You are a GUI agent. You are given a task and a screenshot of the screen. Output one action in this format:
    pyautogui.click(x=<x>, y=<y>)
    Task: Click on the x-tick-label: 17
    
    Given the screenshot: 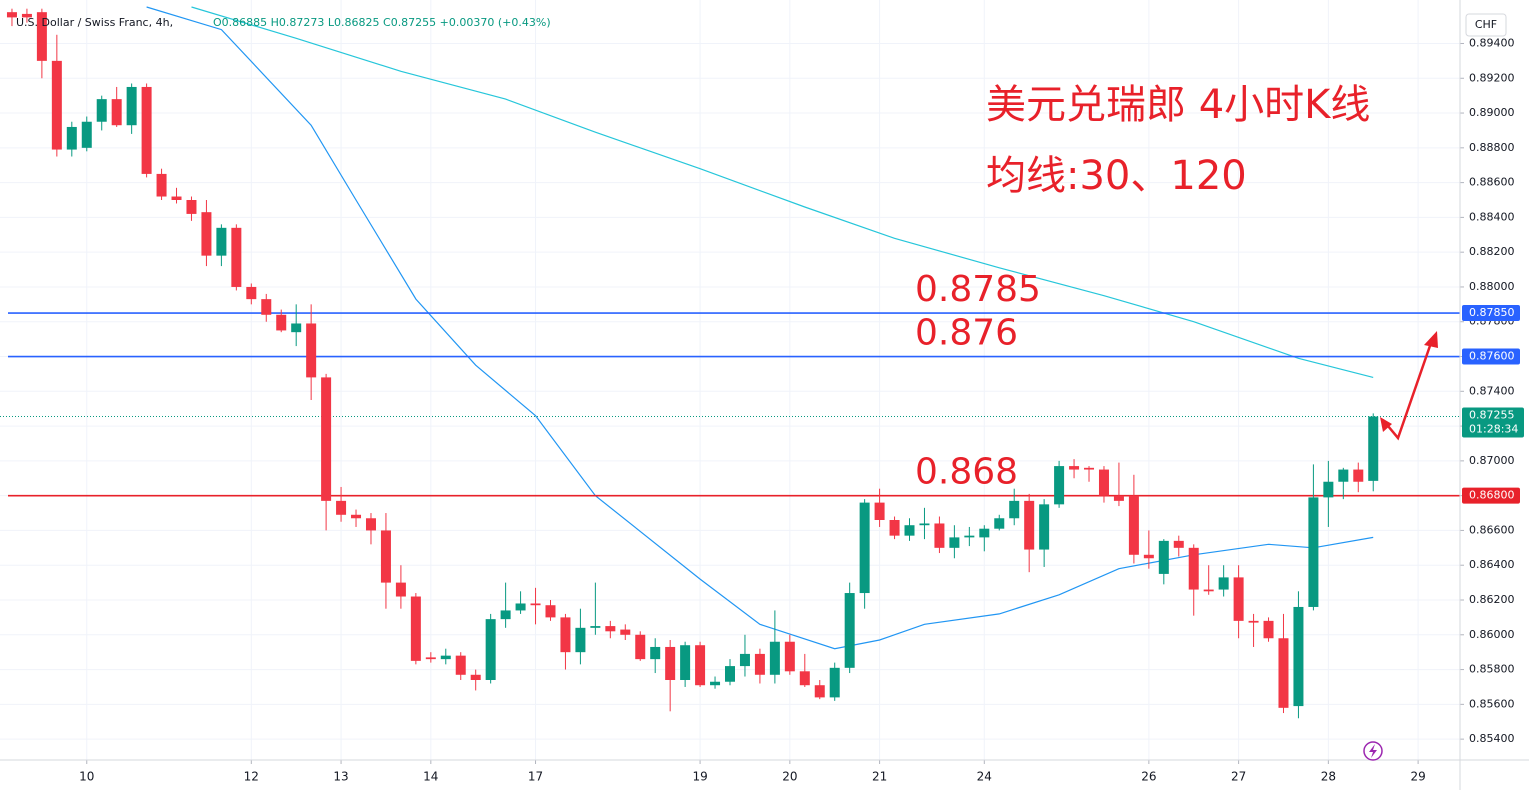 What is the action you would take?
    pyautogui.click(x=535, y=777)
    